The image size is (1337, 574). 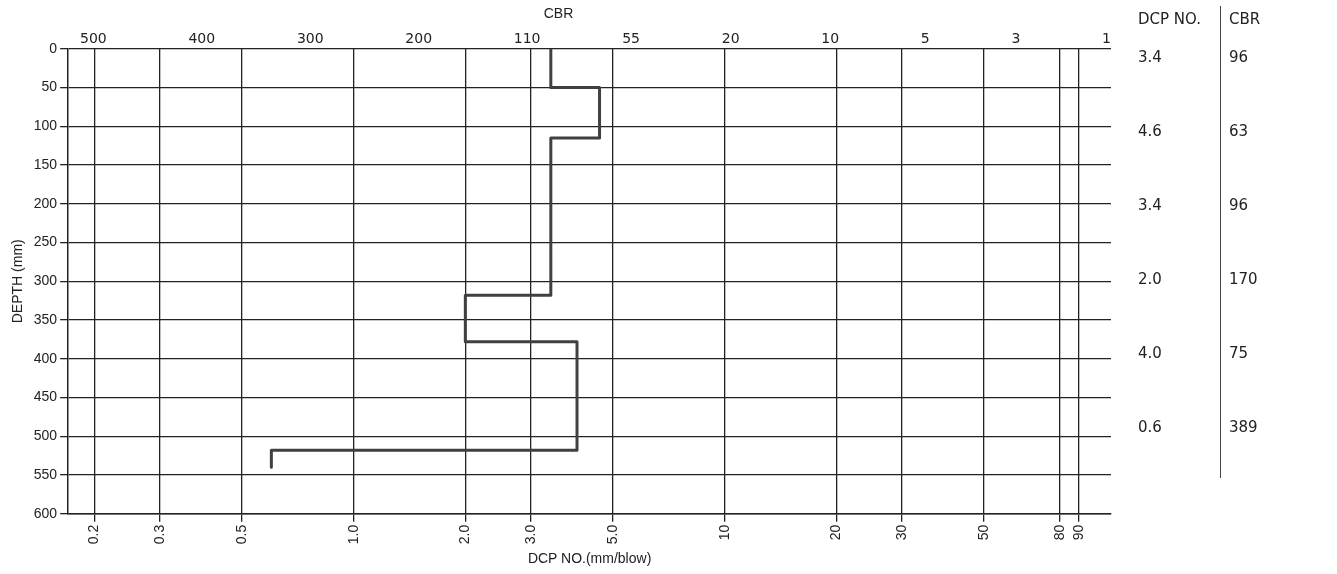 I want to click on chart-title: CBR, so click(x=558, y=13).